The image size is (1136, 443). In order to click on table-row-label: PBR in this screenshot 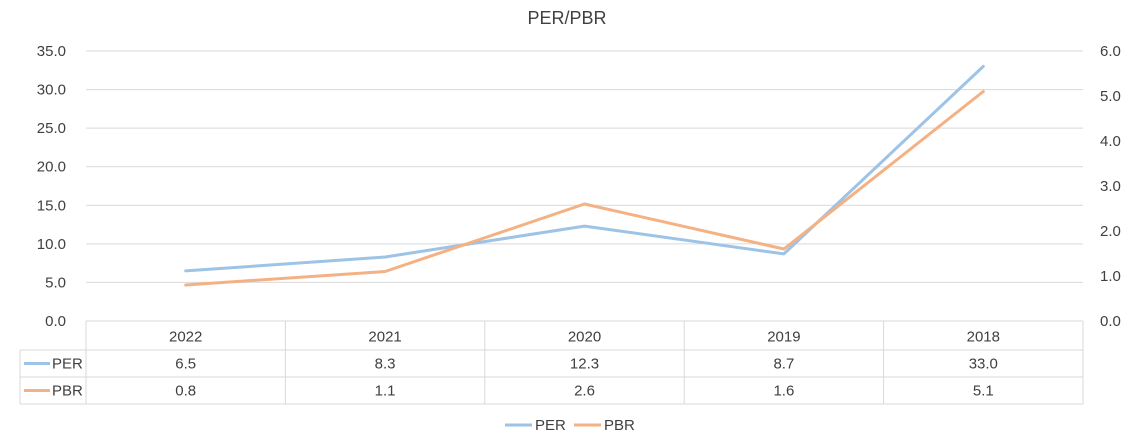, I will do `click(67, 391)`.